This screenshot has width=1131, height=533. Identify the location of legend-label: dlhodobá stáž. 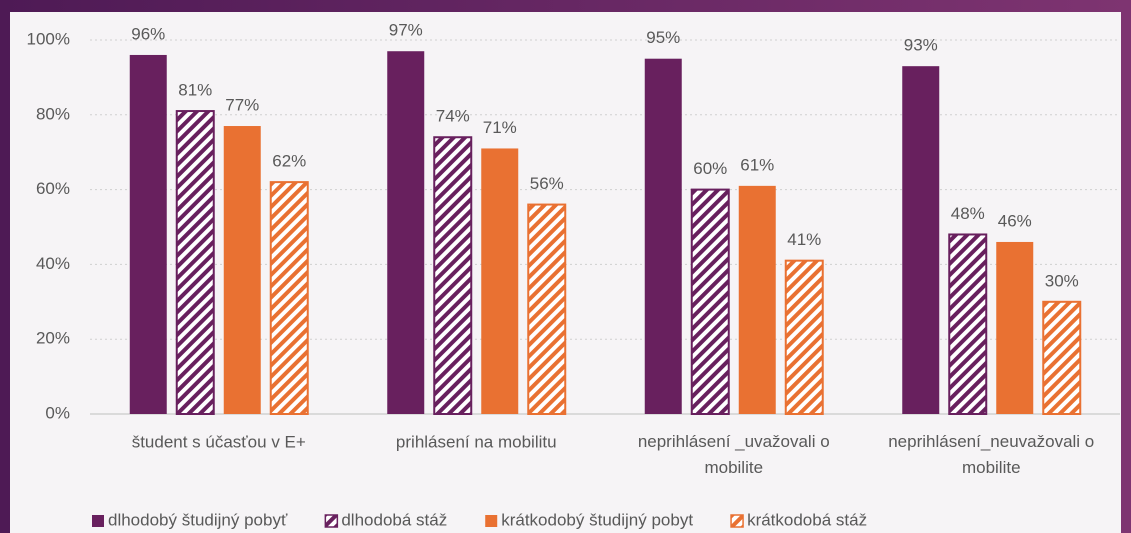
(394, 519).